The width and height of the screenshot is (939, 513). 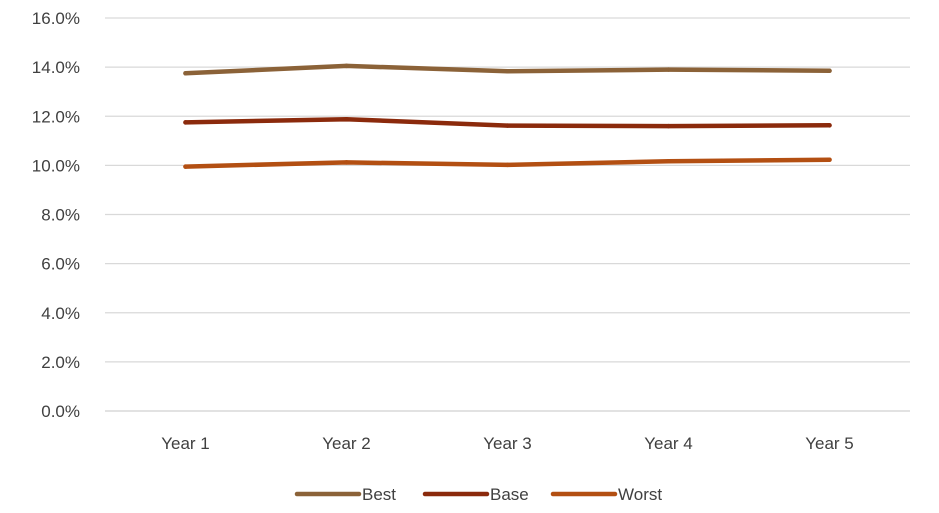 I want to click on y-tick-label: 12.0%, so click(x=56, y=116).